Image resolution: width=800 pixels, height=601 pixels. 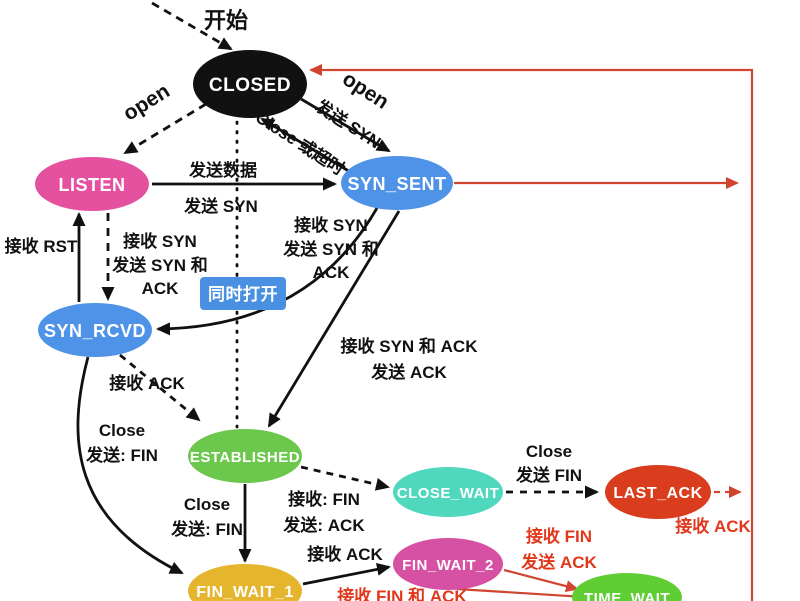 I want to click on send-syn-label: 发送 SYN, so click(x=220, y=206).